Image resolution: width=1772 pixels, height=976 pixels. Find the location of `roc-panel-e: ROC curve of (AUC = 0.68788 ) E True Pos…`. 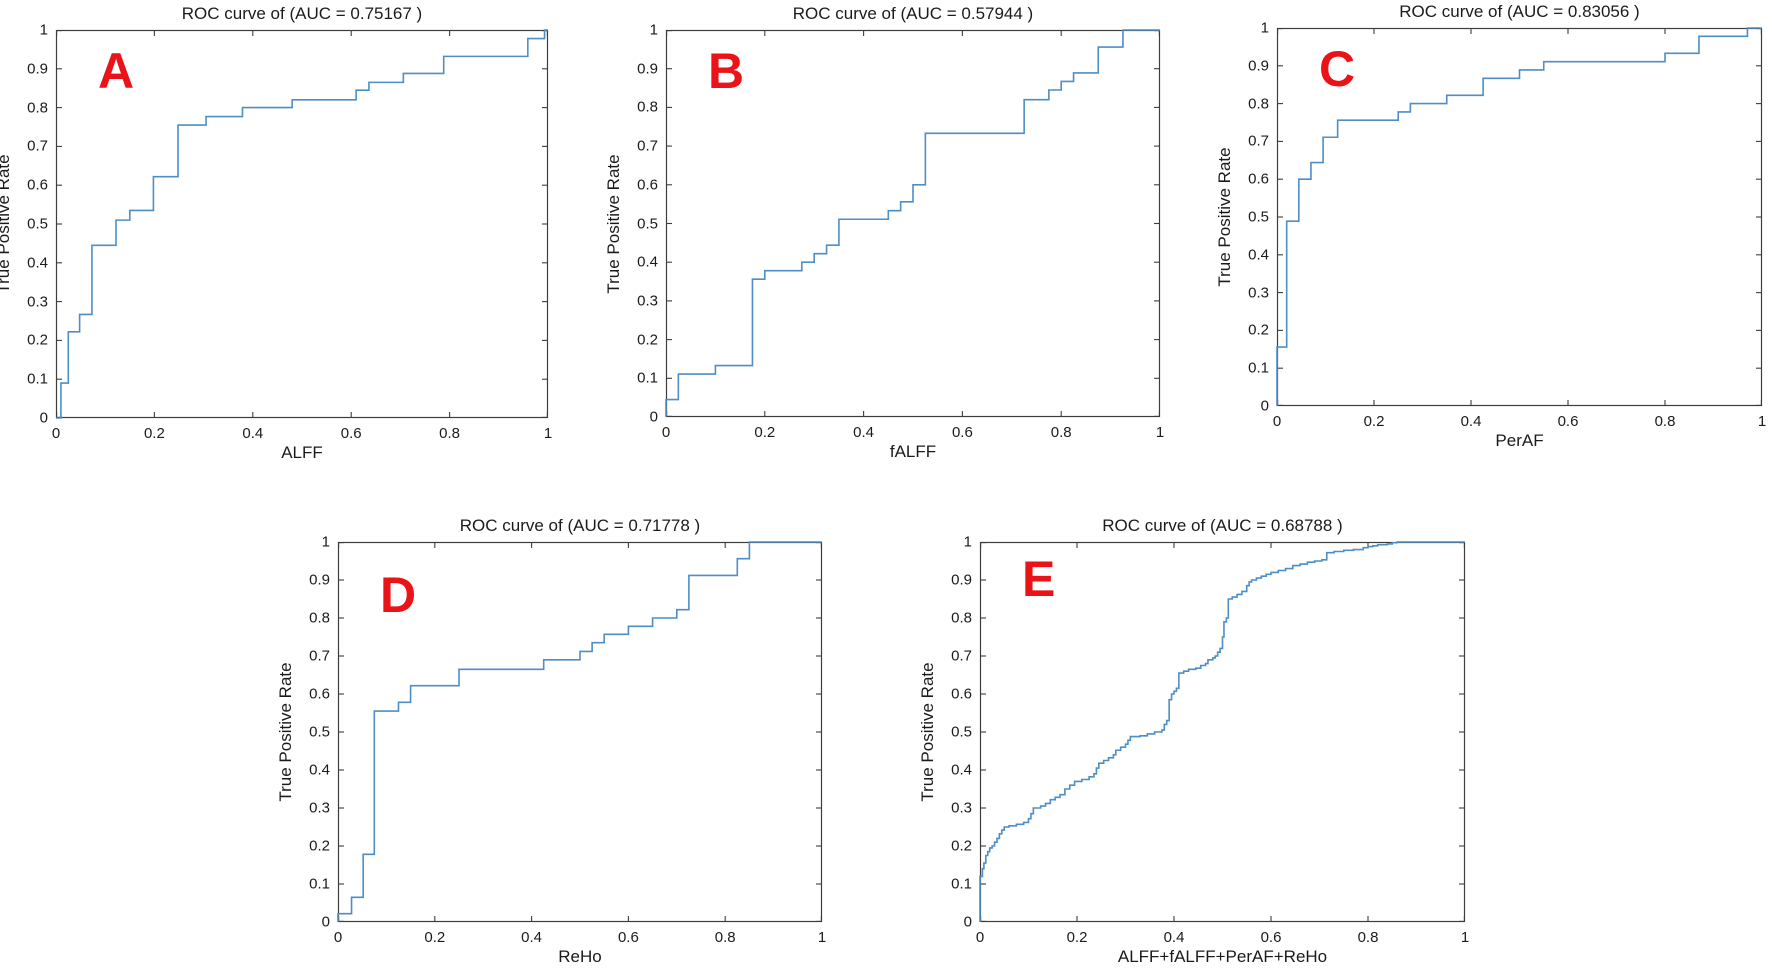

roc-panel-e: ROC curve of (AUC = 0.68788 ) E True Pos… is located at coordinates (1193, 741).